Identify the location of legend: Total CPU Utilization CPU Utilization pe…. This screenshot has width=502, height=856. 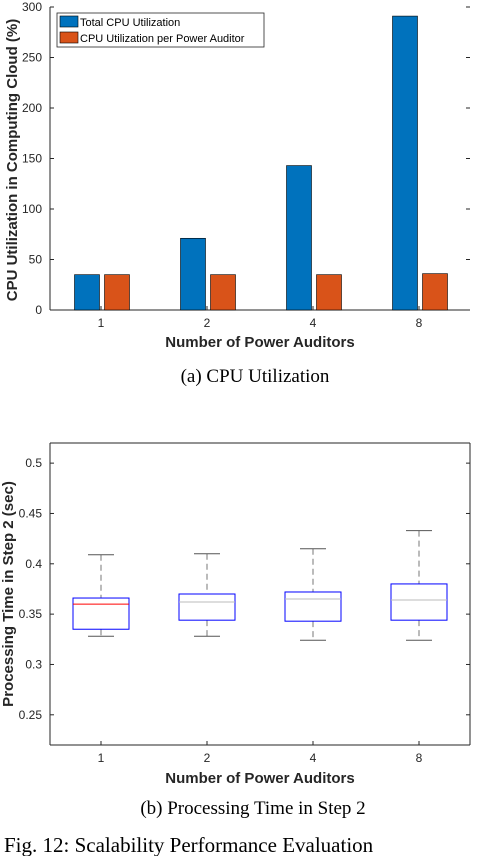
(160, 30).